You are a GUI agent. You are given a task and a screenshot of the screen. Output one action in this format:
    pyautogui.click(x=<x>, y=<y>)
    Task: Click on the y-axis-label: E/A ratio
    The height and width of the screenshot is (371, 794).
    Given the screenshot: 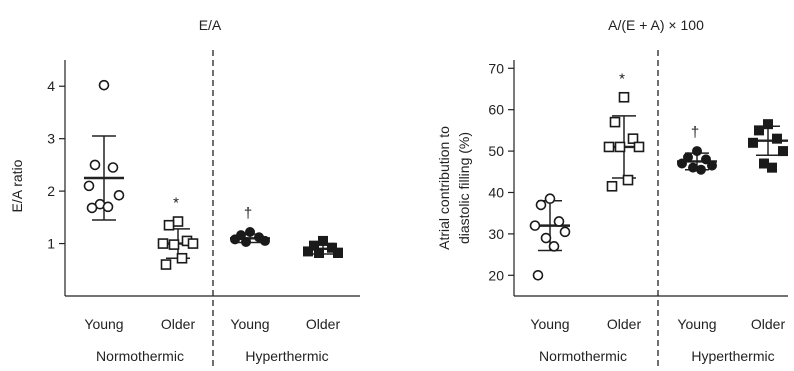 What is the action you would take?
    pyautogui.click(x=17, y=185)
    